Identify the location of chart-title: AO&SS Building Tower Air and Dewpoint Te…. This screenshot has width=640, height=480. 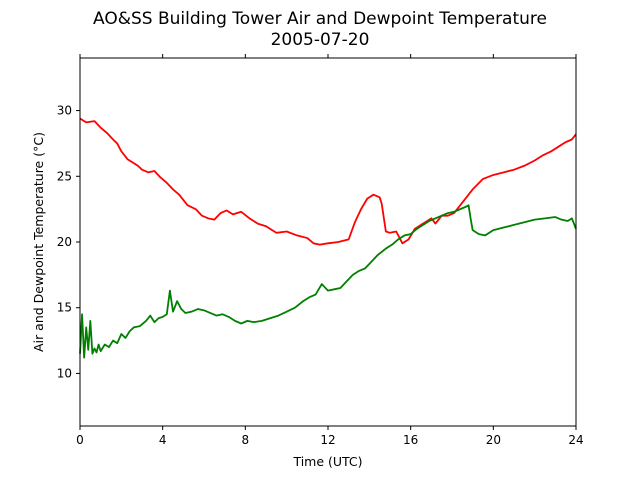
(320, 19).